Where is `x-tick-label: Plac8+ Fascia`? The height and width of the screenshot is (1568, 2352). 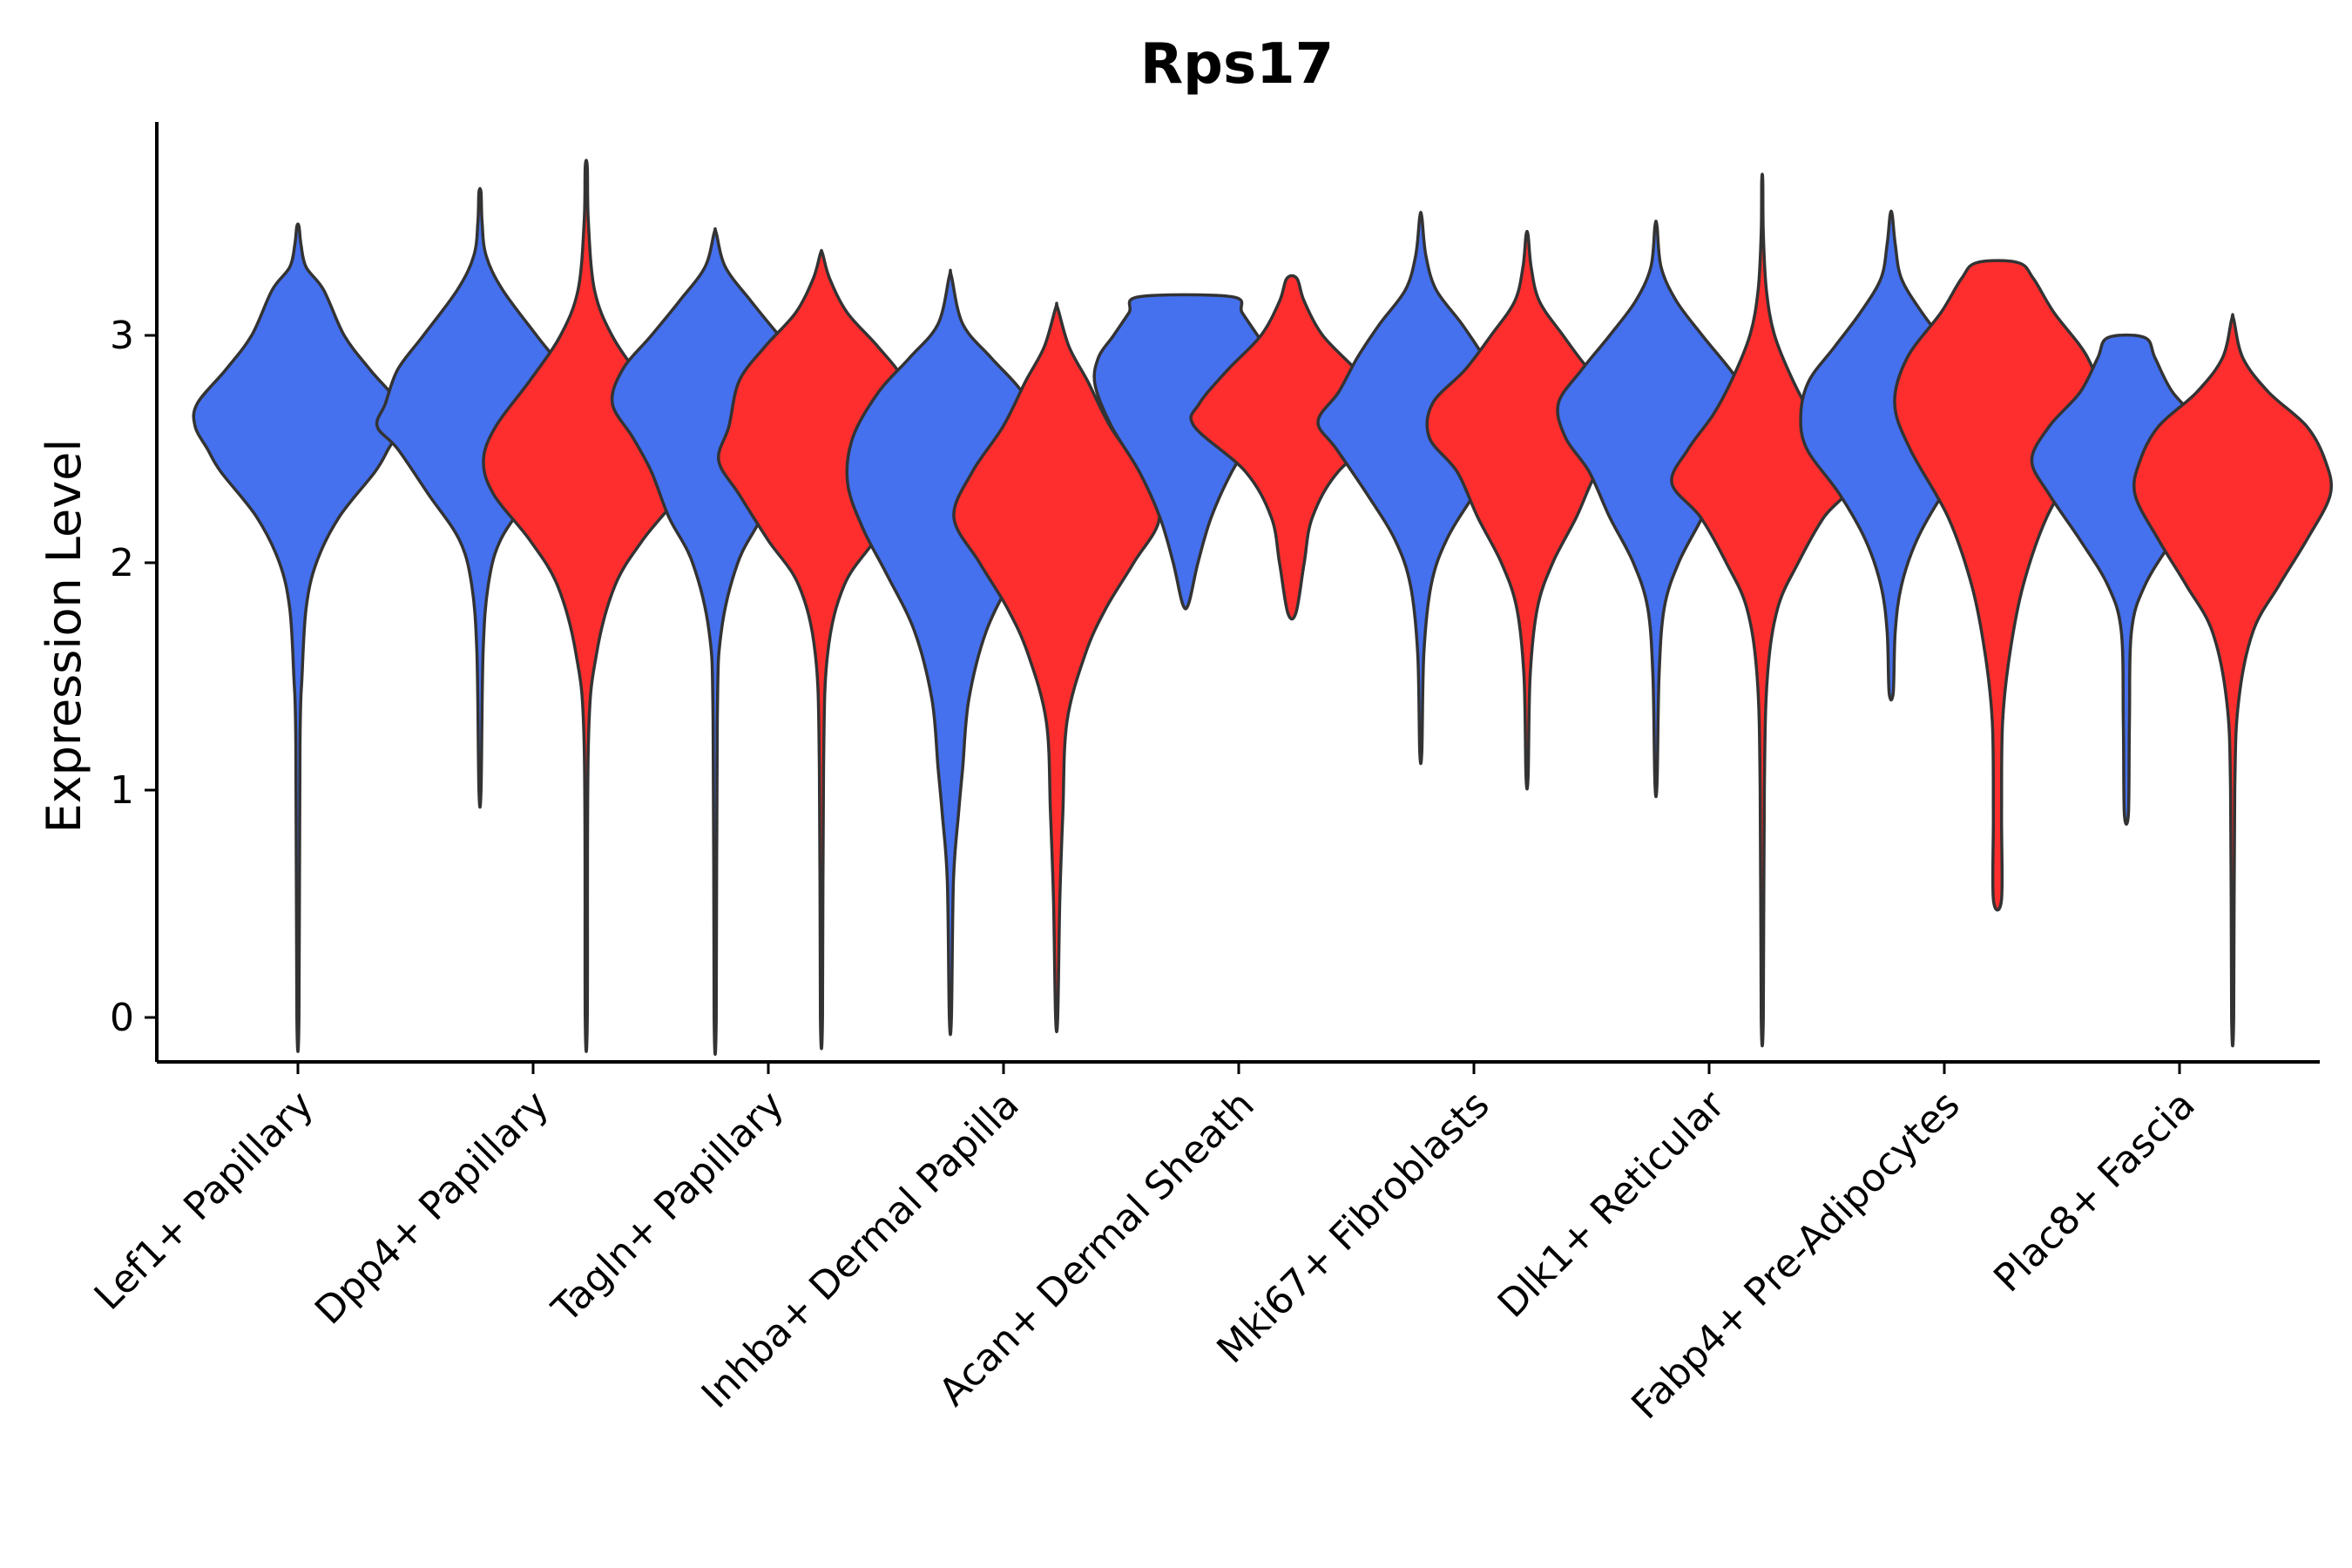 x-tick-label: Plac8+ Fascia is located at coordinates (2094, 1192).